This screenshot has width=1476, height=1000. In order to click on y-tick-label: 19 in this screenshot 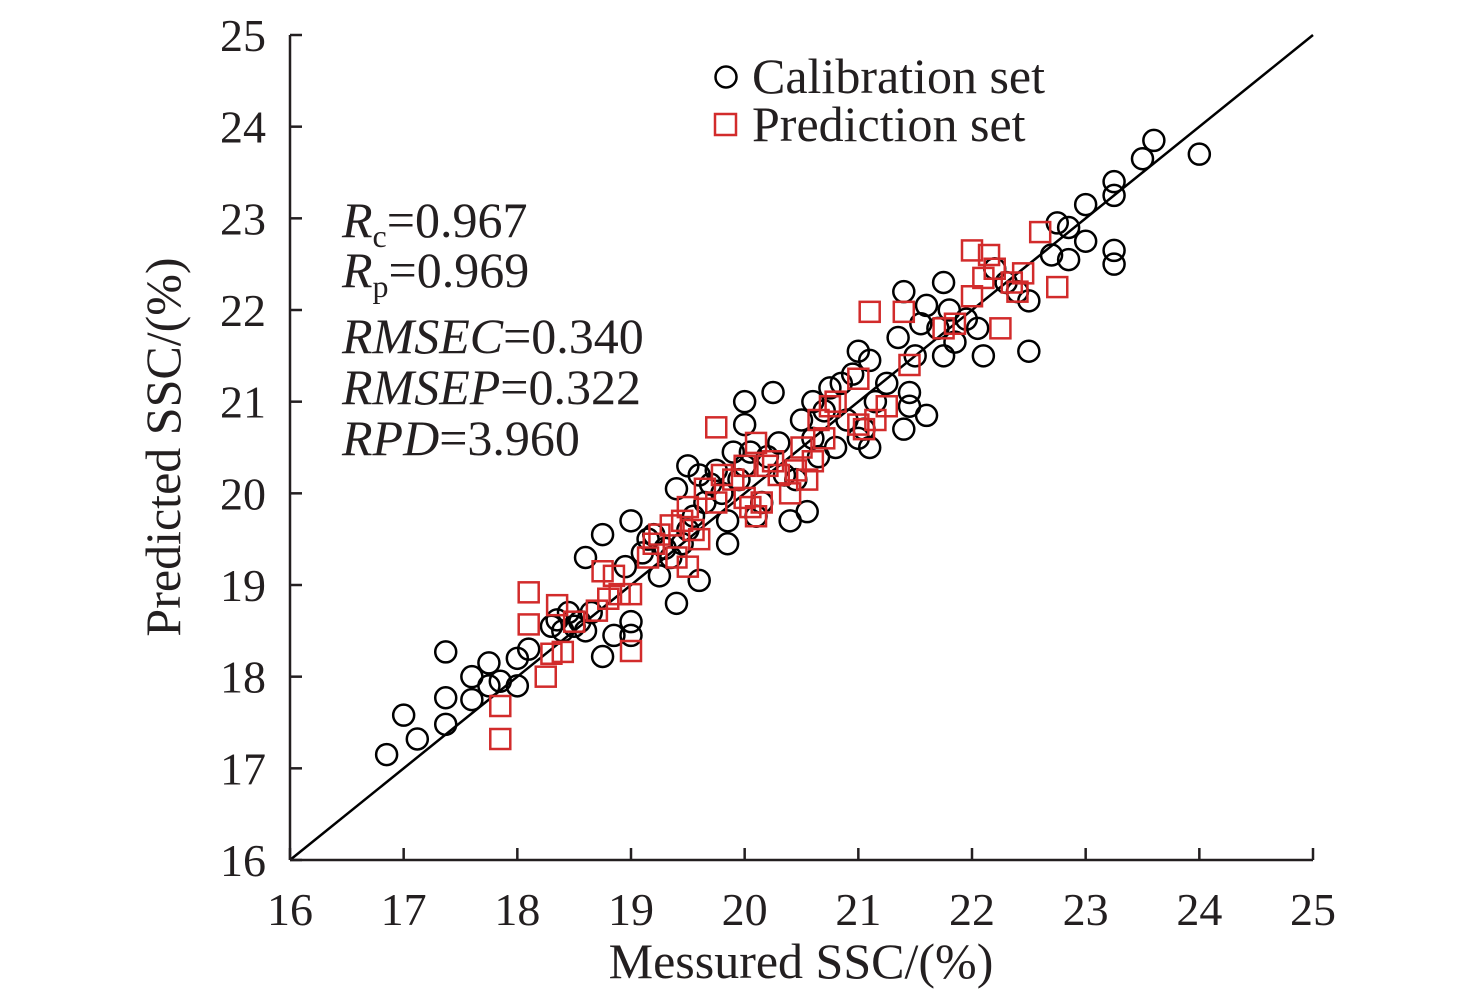, I will do `click(243, 585)`.